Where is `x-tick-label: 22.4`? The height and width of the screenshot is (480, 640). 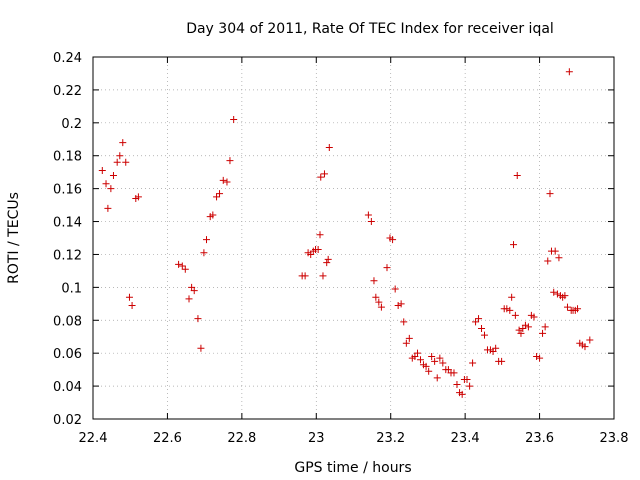 x-tick-label: 22.4 is located at coordinates (93, 438).